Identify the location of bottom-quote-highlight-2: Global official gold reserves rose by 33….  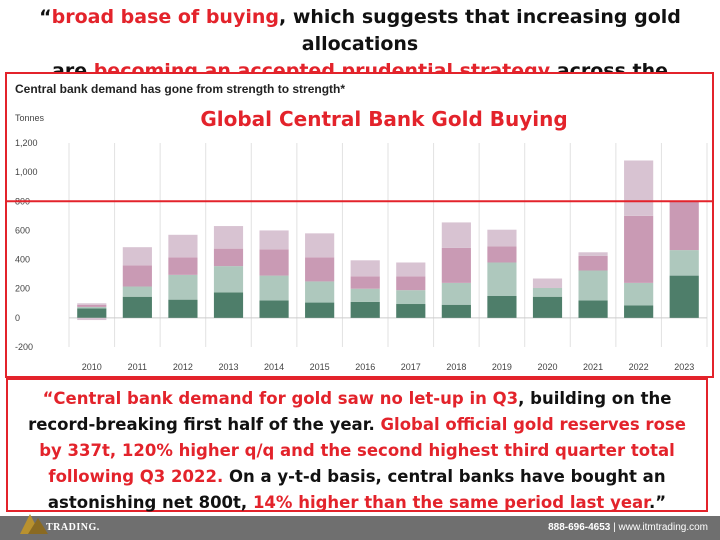
(362, 450).